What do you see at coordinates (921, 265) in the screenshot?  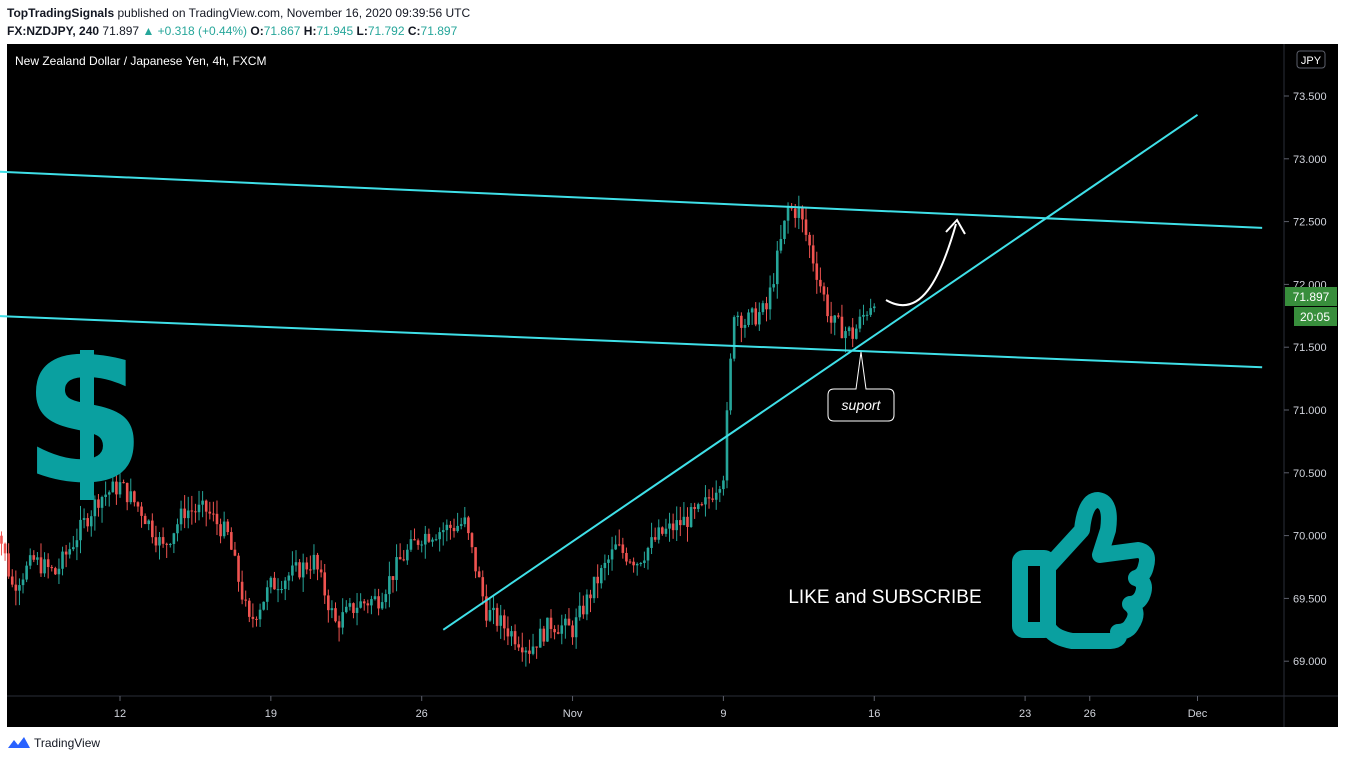 I see `forecast-arrow` at bounding box center [921, 265].